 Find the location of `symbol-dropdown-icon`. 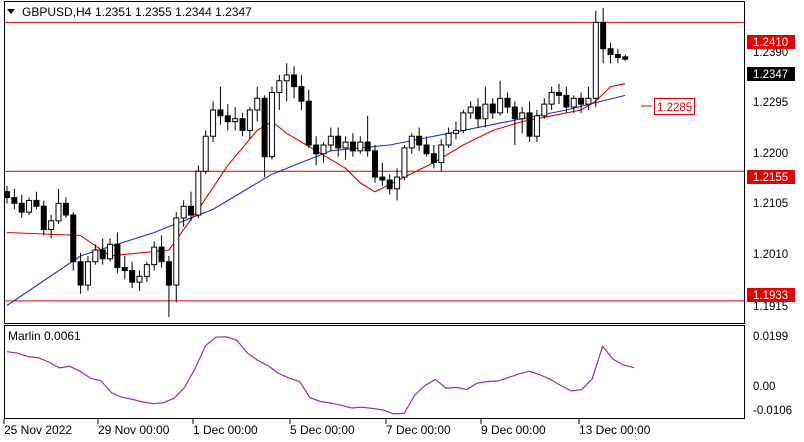

symbol-dropdown-icon is located at coordinates (11, 11).